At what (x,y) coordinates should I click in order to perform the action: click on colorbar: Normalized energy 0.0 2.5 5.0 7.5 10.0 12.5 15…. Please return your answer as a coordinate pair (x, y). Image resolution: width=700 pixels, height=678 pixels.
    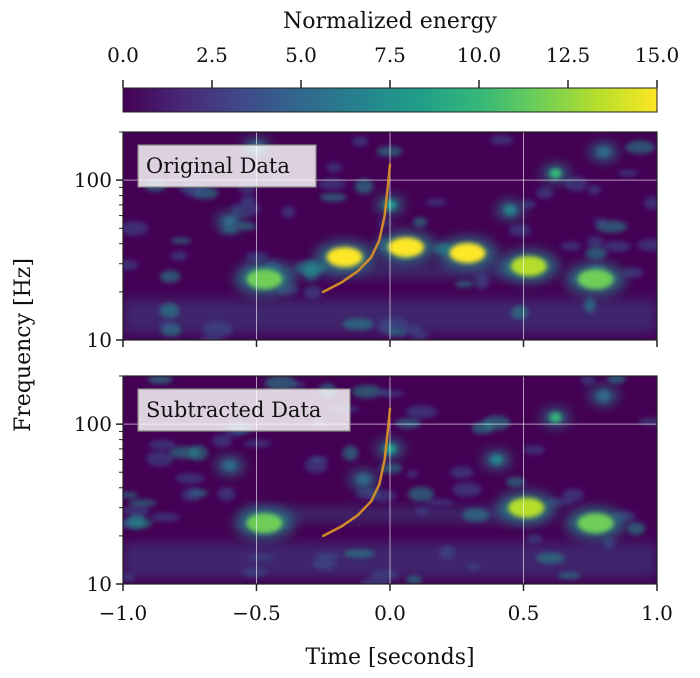
    Looking at the image, I should click on (393, 61).